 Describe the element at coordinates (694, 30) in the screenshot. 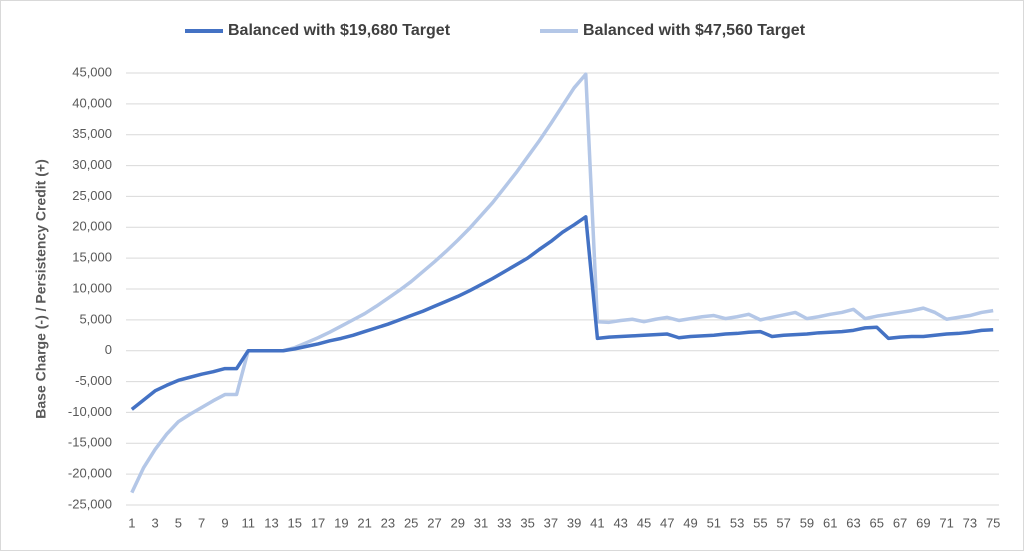

I see `legend-label: Balanced with $47,560 Target` at that location.